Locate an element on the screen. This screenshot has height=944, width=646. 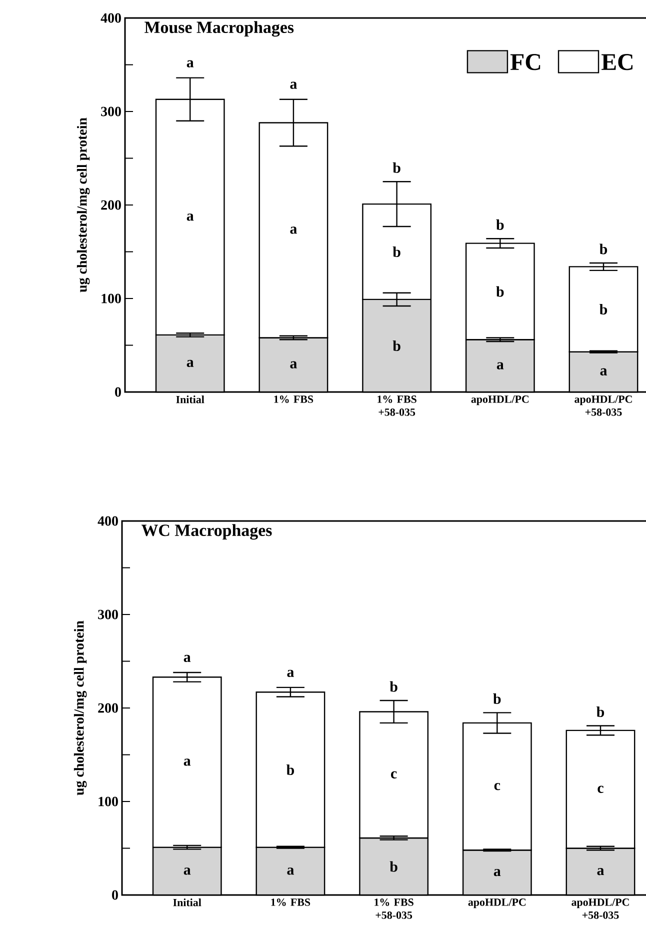
chart-title: WC Macrophages is located at coordinates (207, 532).